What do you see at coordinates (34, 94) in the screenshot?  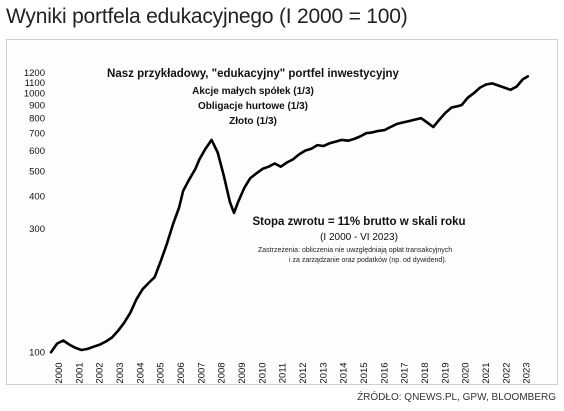 I see `y-tick-label: 1000` at bounding box center [34, 94].